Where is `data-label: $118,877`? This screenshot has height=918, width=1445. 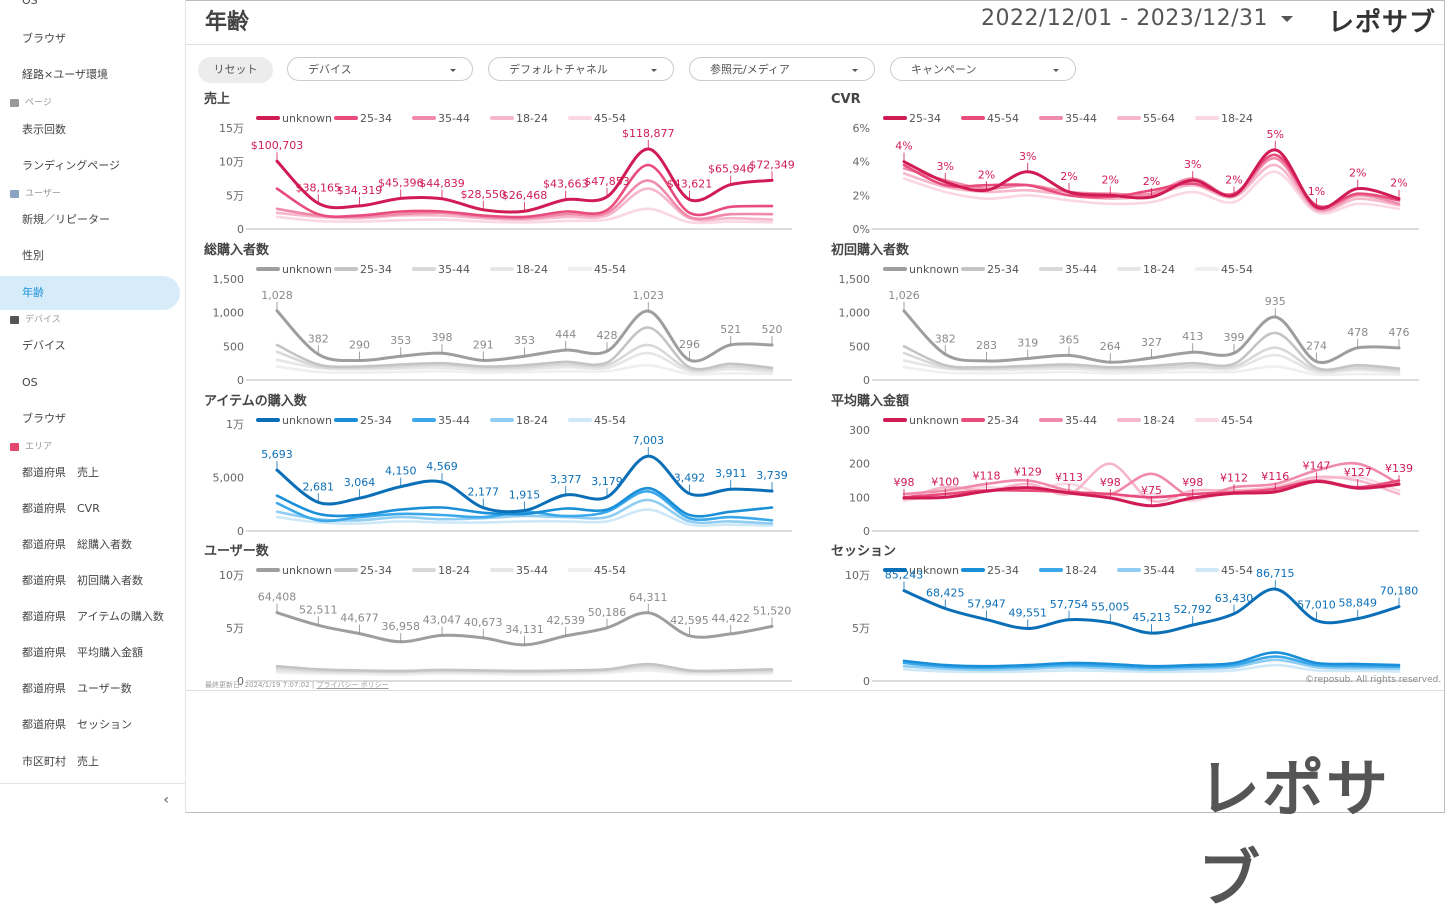 data-label: $118,877 is located at coordinates (648, 133).